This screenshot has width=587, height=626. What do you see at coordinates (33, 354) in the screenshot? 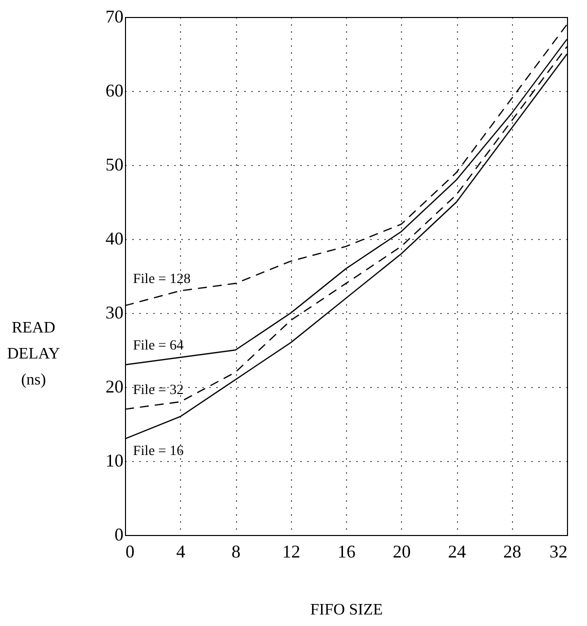
I see `y-axis-title: READ DELAY (ns)` at bounding box center [33, 354].